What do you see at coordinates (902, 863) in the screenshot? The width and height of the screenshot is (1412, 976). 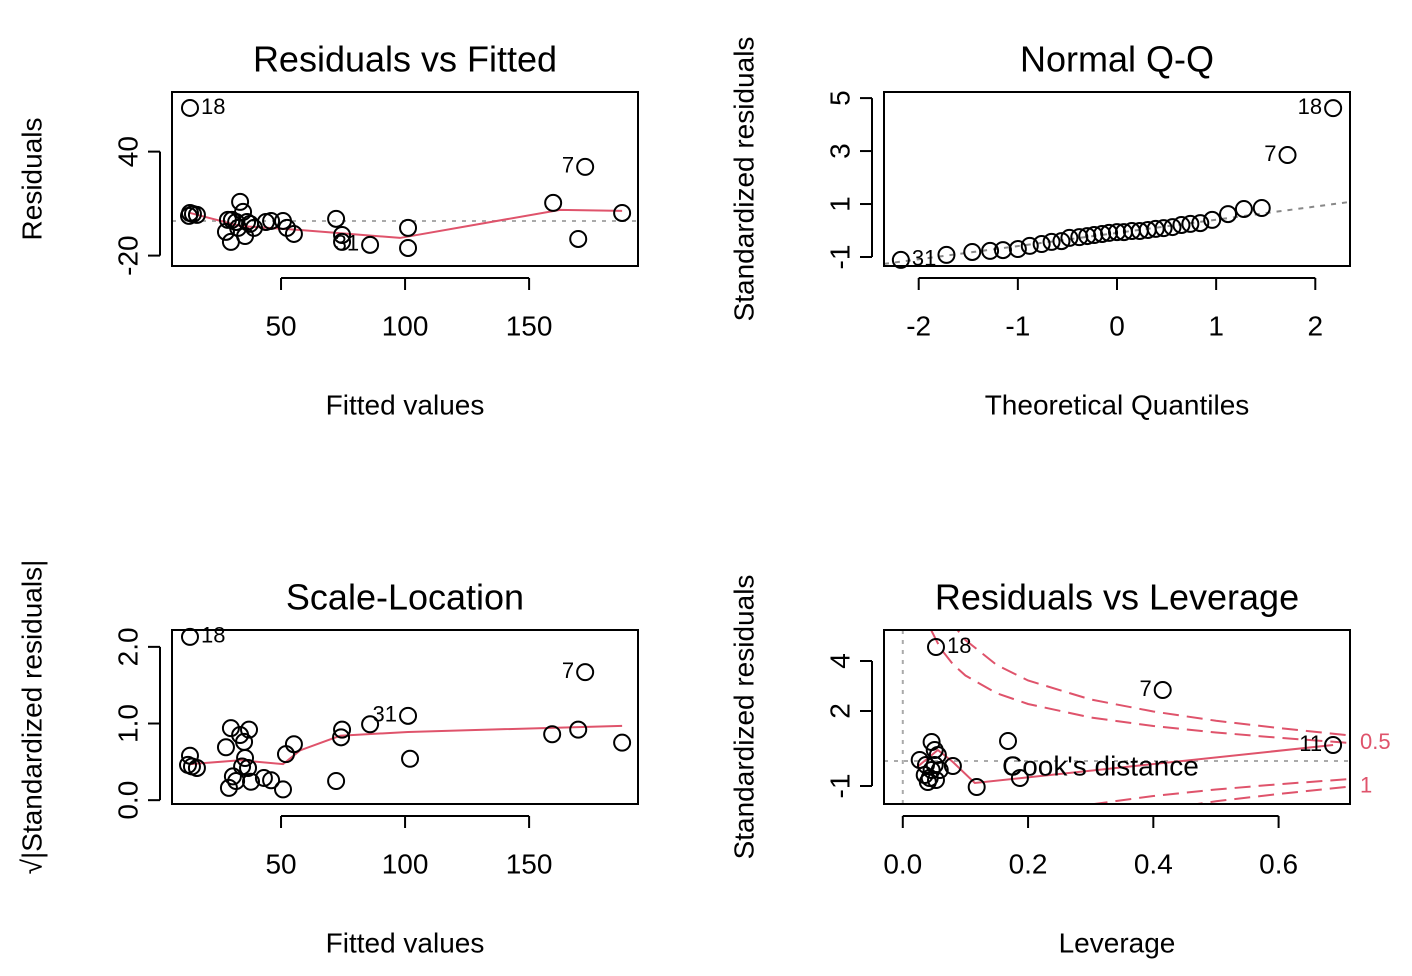 I see `x-tick-label: 0.0` at bounding box center [902, 863].